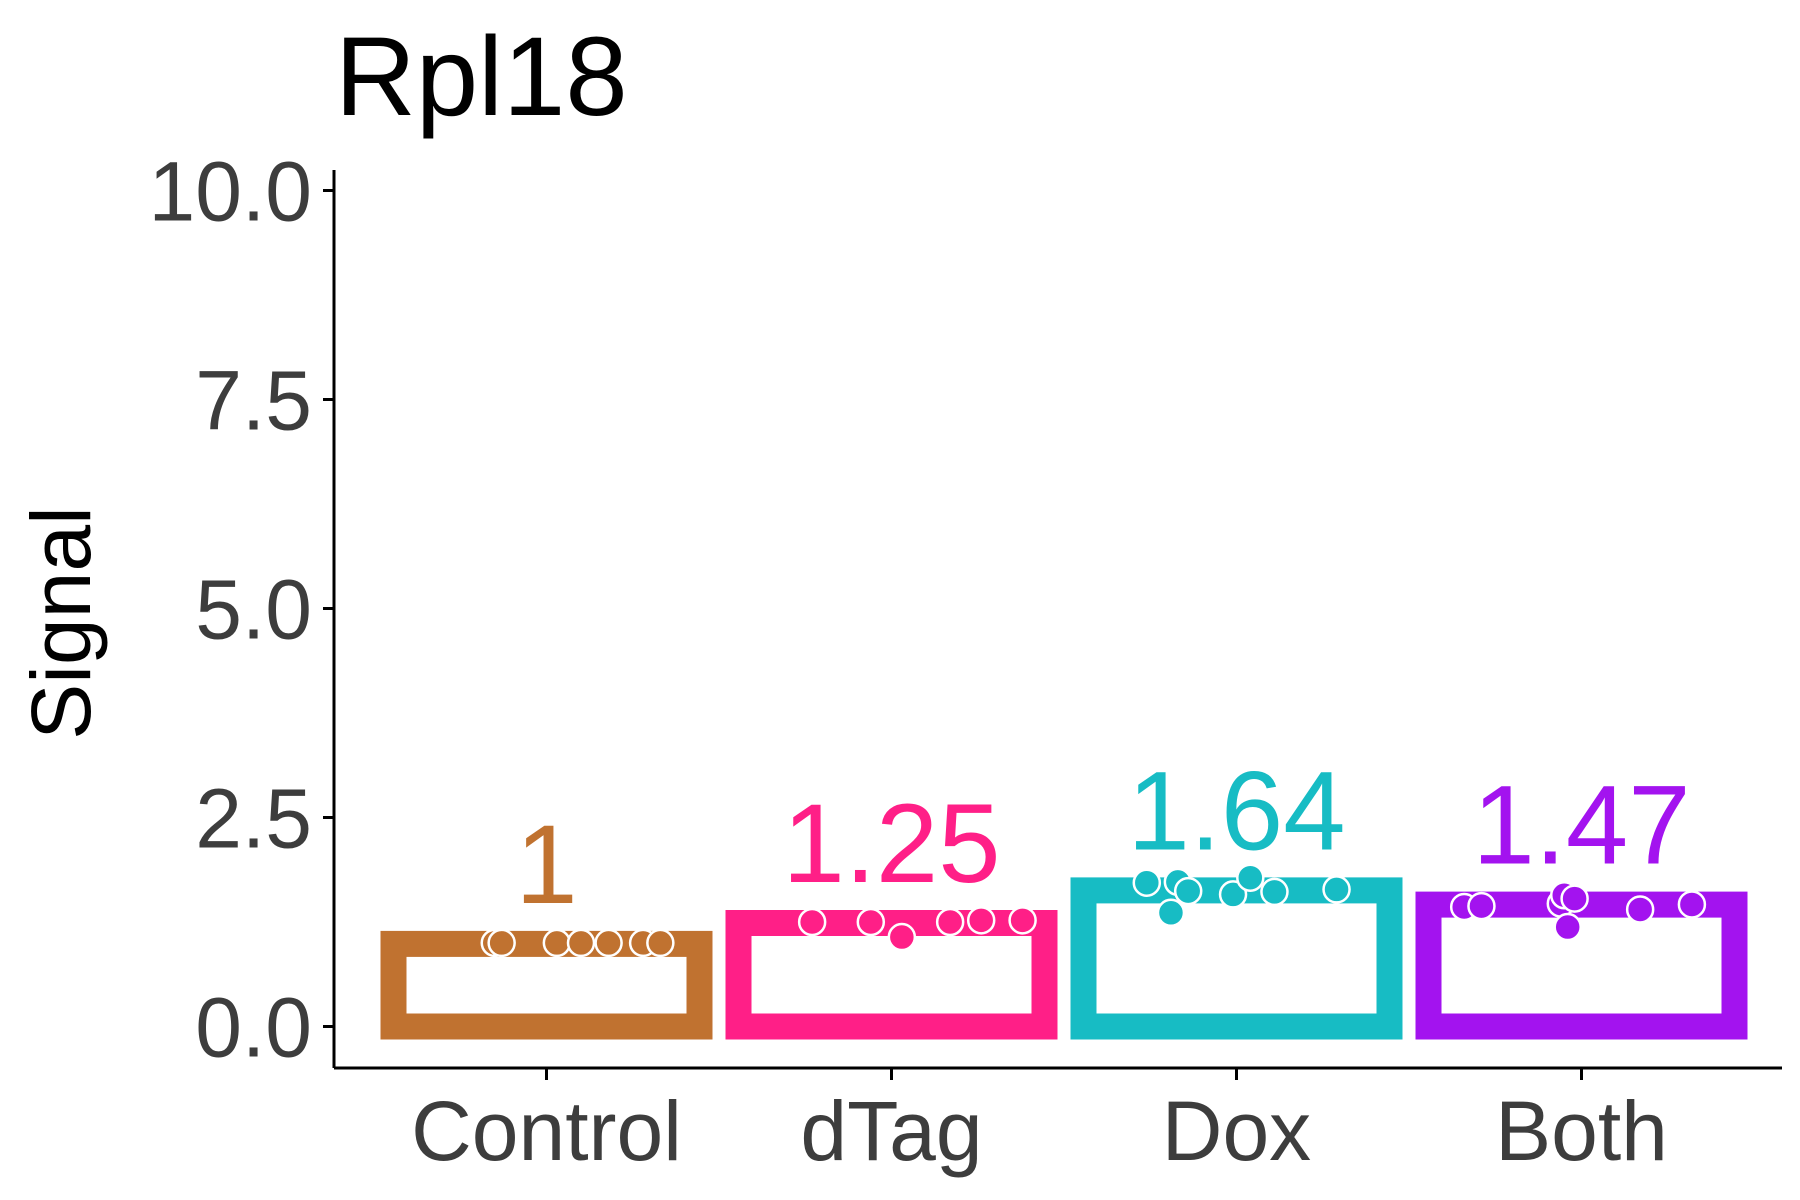 This screenshot has width=1800, height=1200. I want to click on x-tick-label: Dox, so click(1236, 1131).